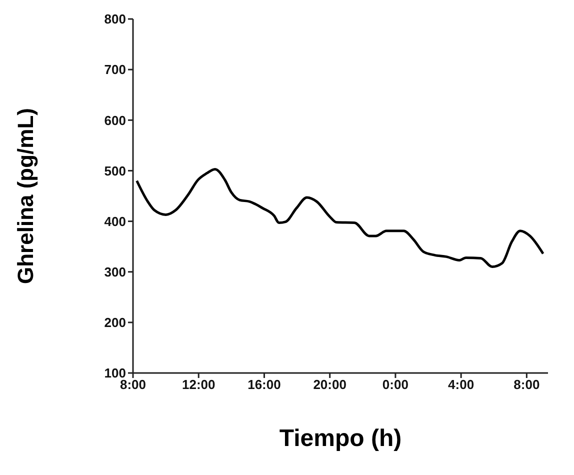  I want to click on y-axis-title: Ghrelina (pg/mL), so click(25, 196).